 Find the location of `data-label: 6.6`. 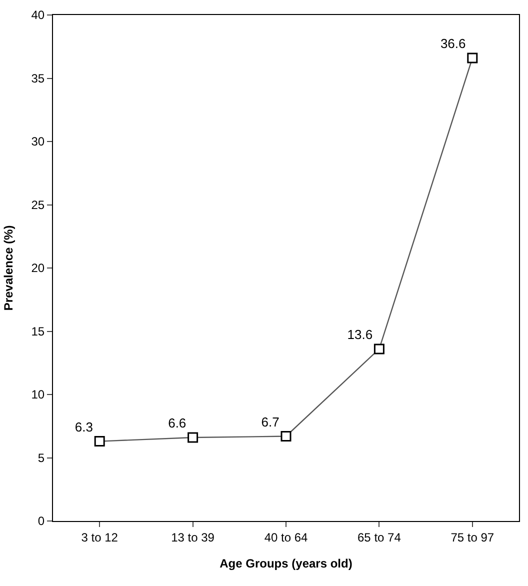

data-label: 6.6 is located at coordinates (177, 423).